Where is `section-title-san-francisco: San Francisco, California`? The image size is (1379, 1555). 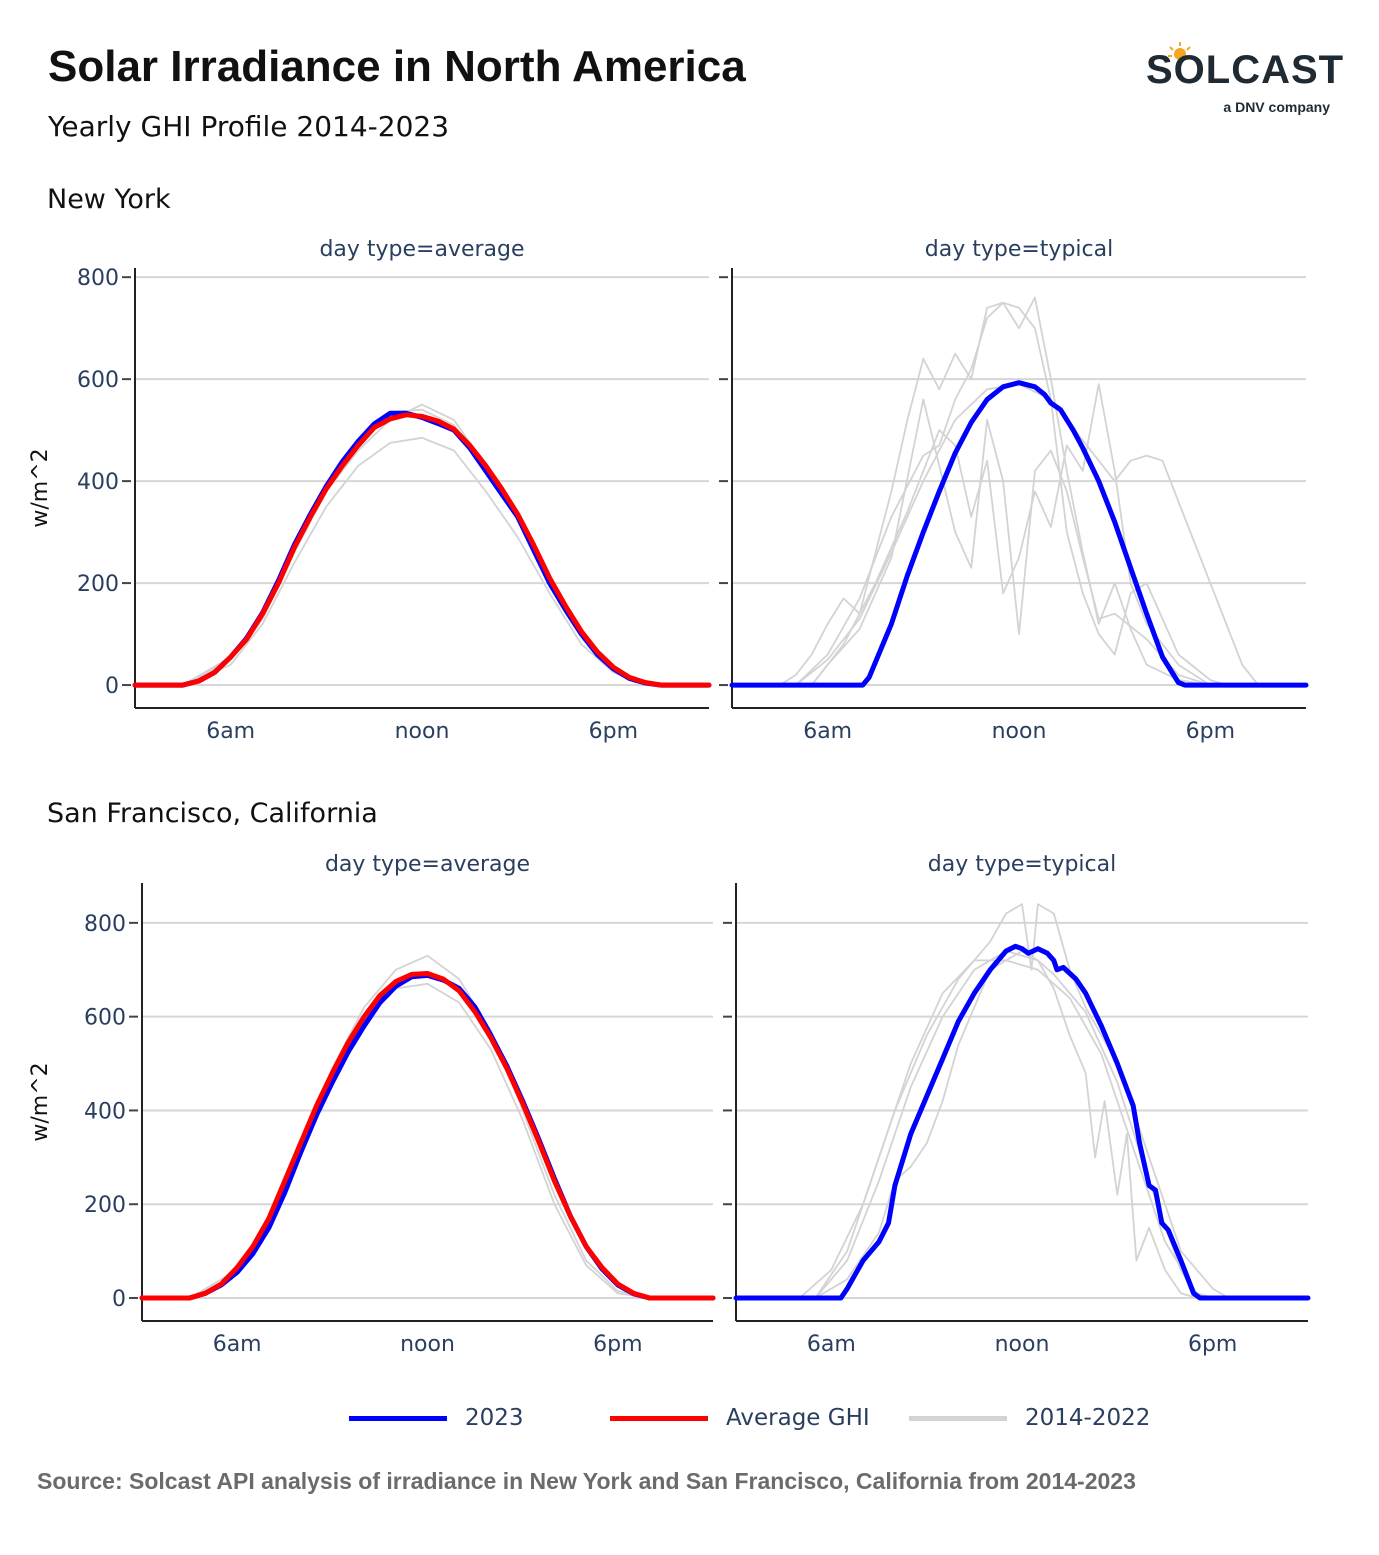 section-title-san-francisco: San Francisco, California is located at coordinates (212, 813).